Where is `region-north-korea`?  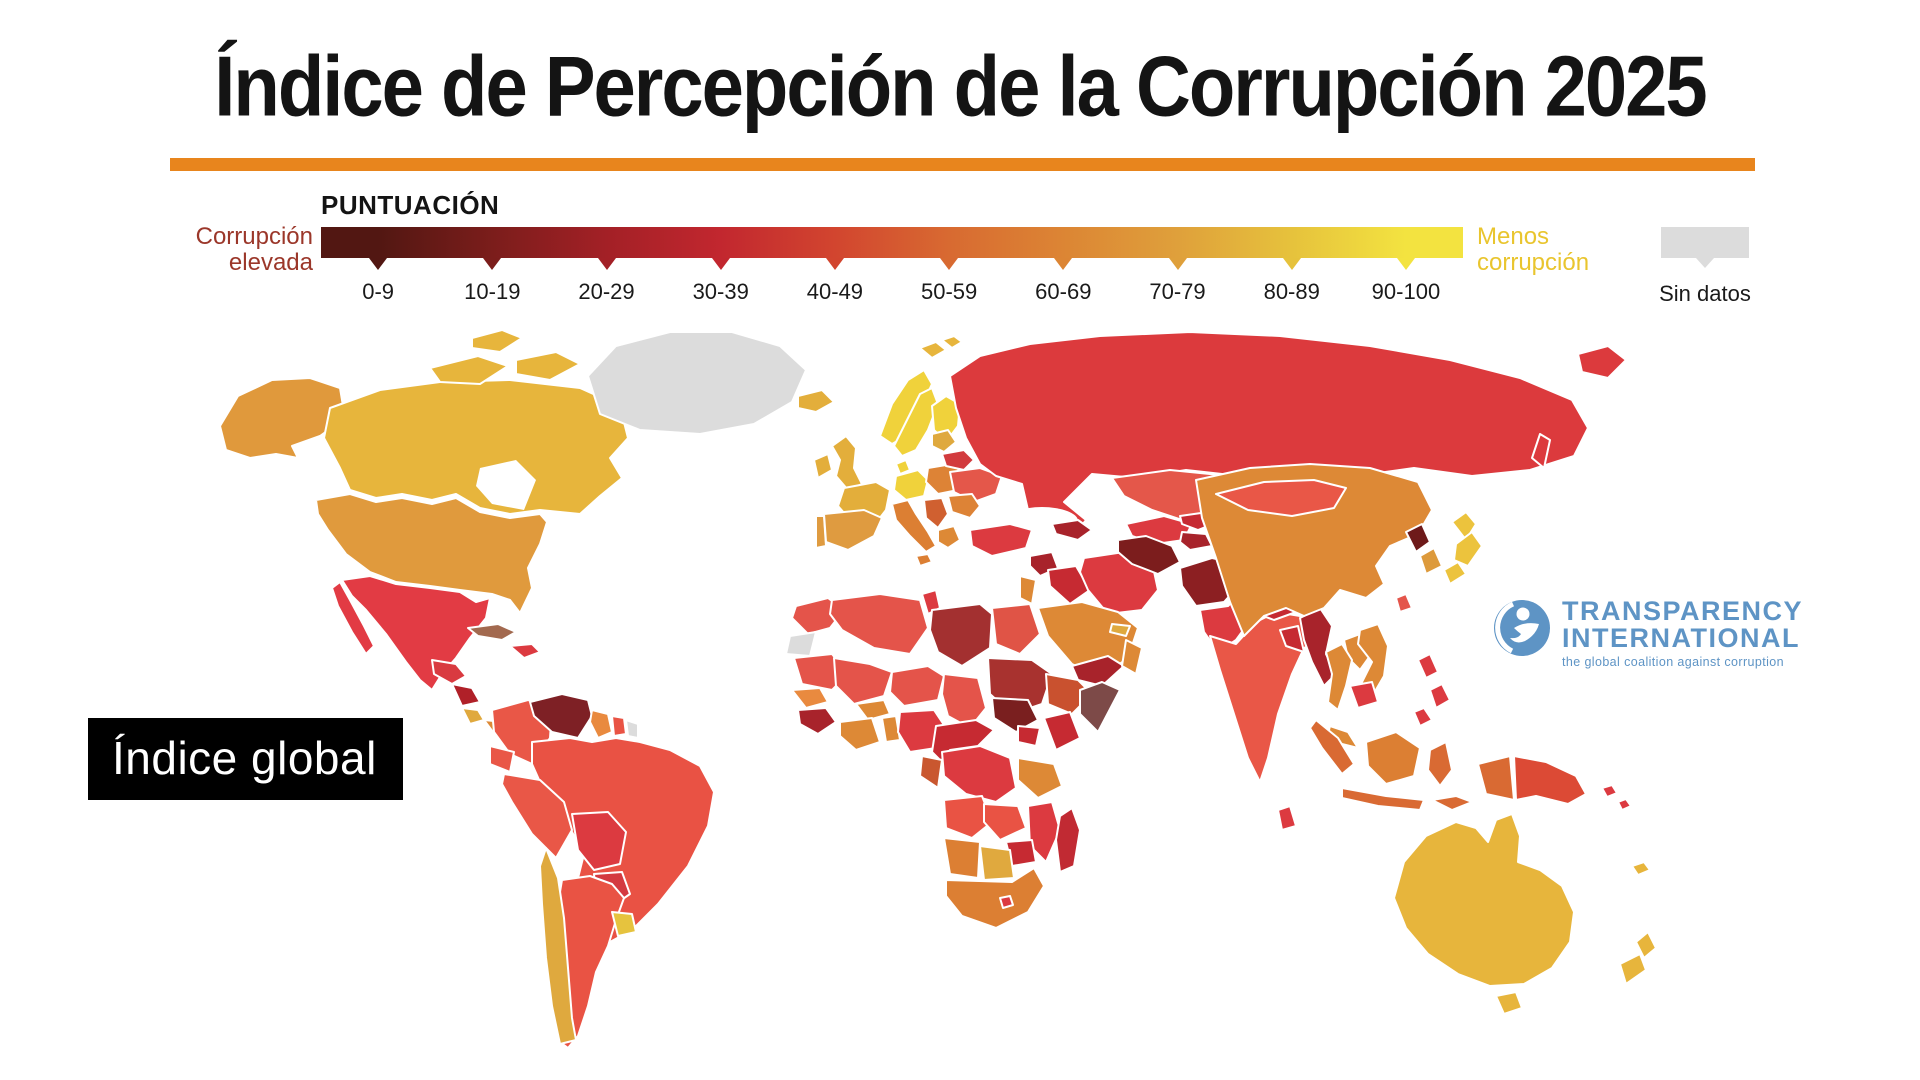
region-north-korea is located at coordinates (1418, 538).